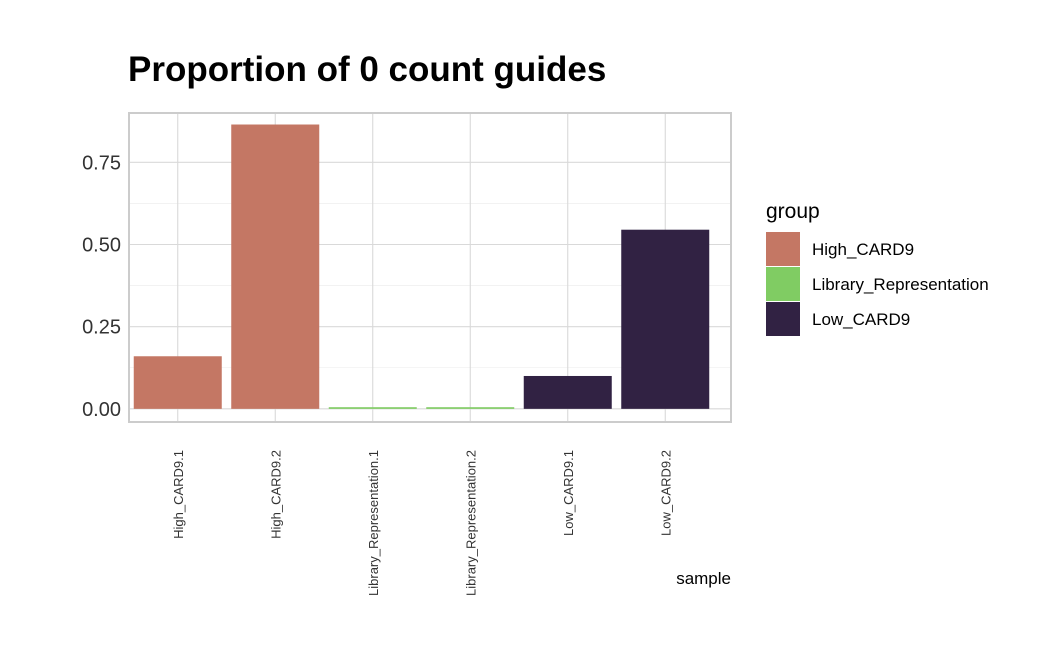  What do you see at coordinates (373, 523) in the screenshot?
I see `x-tick-label: Library_Representation.1` at bounding box center [373, 523].